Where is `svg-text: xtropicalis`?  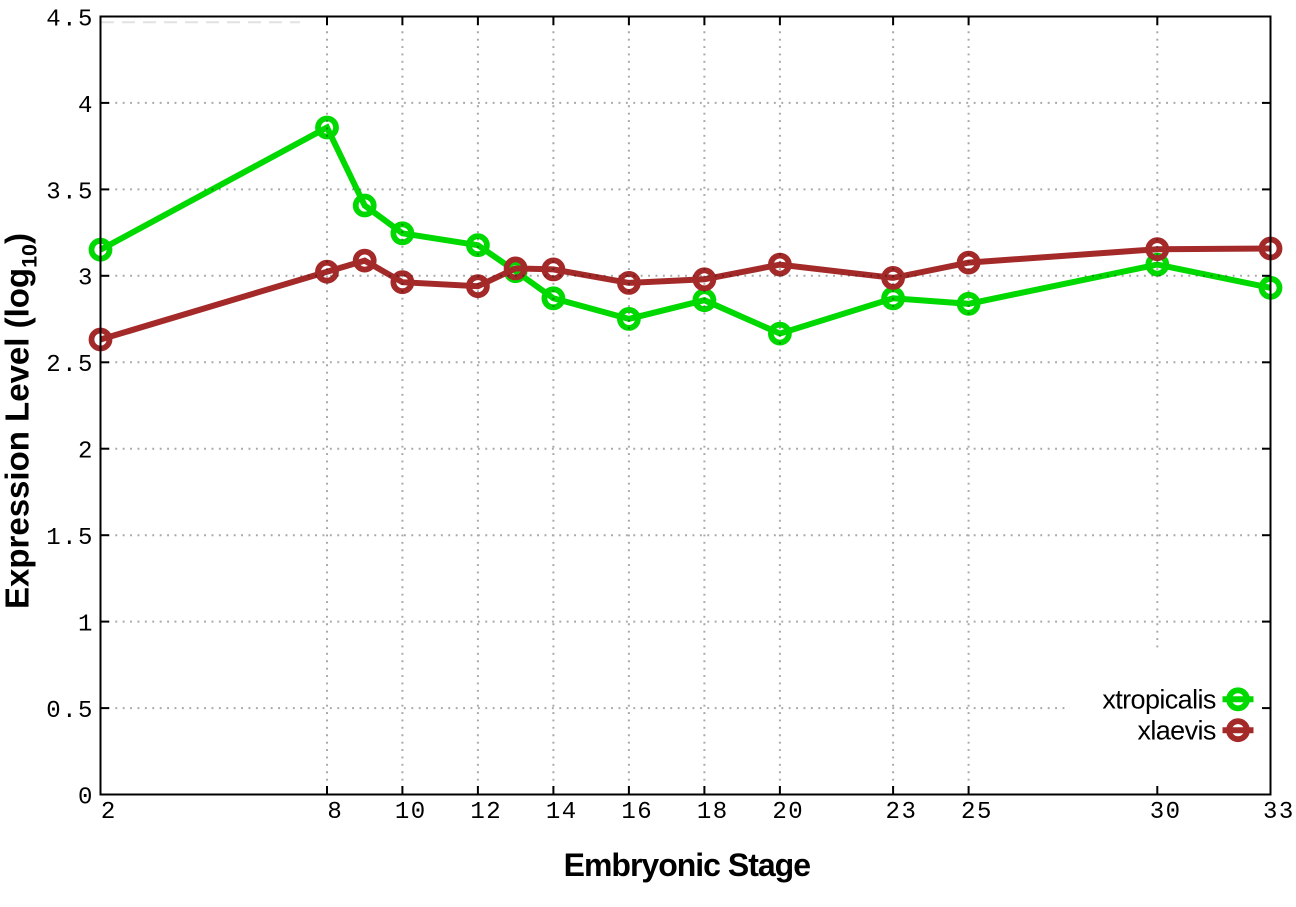 svg-text: xtropicalis is located at coordinates (1159, 700).